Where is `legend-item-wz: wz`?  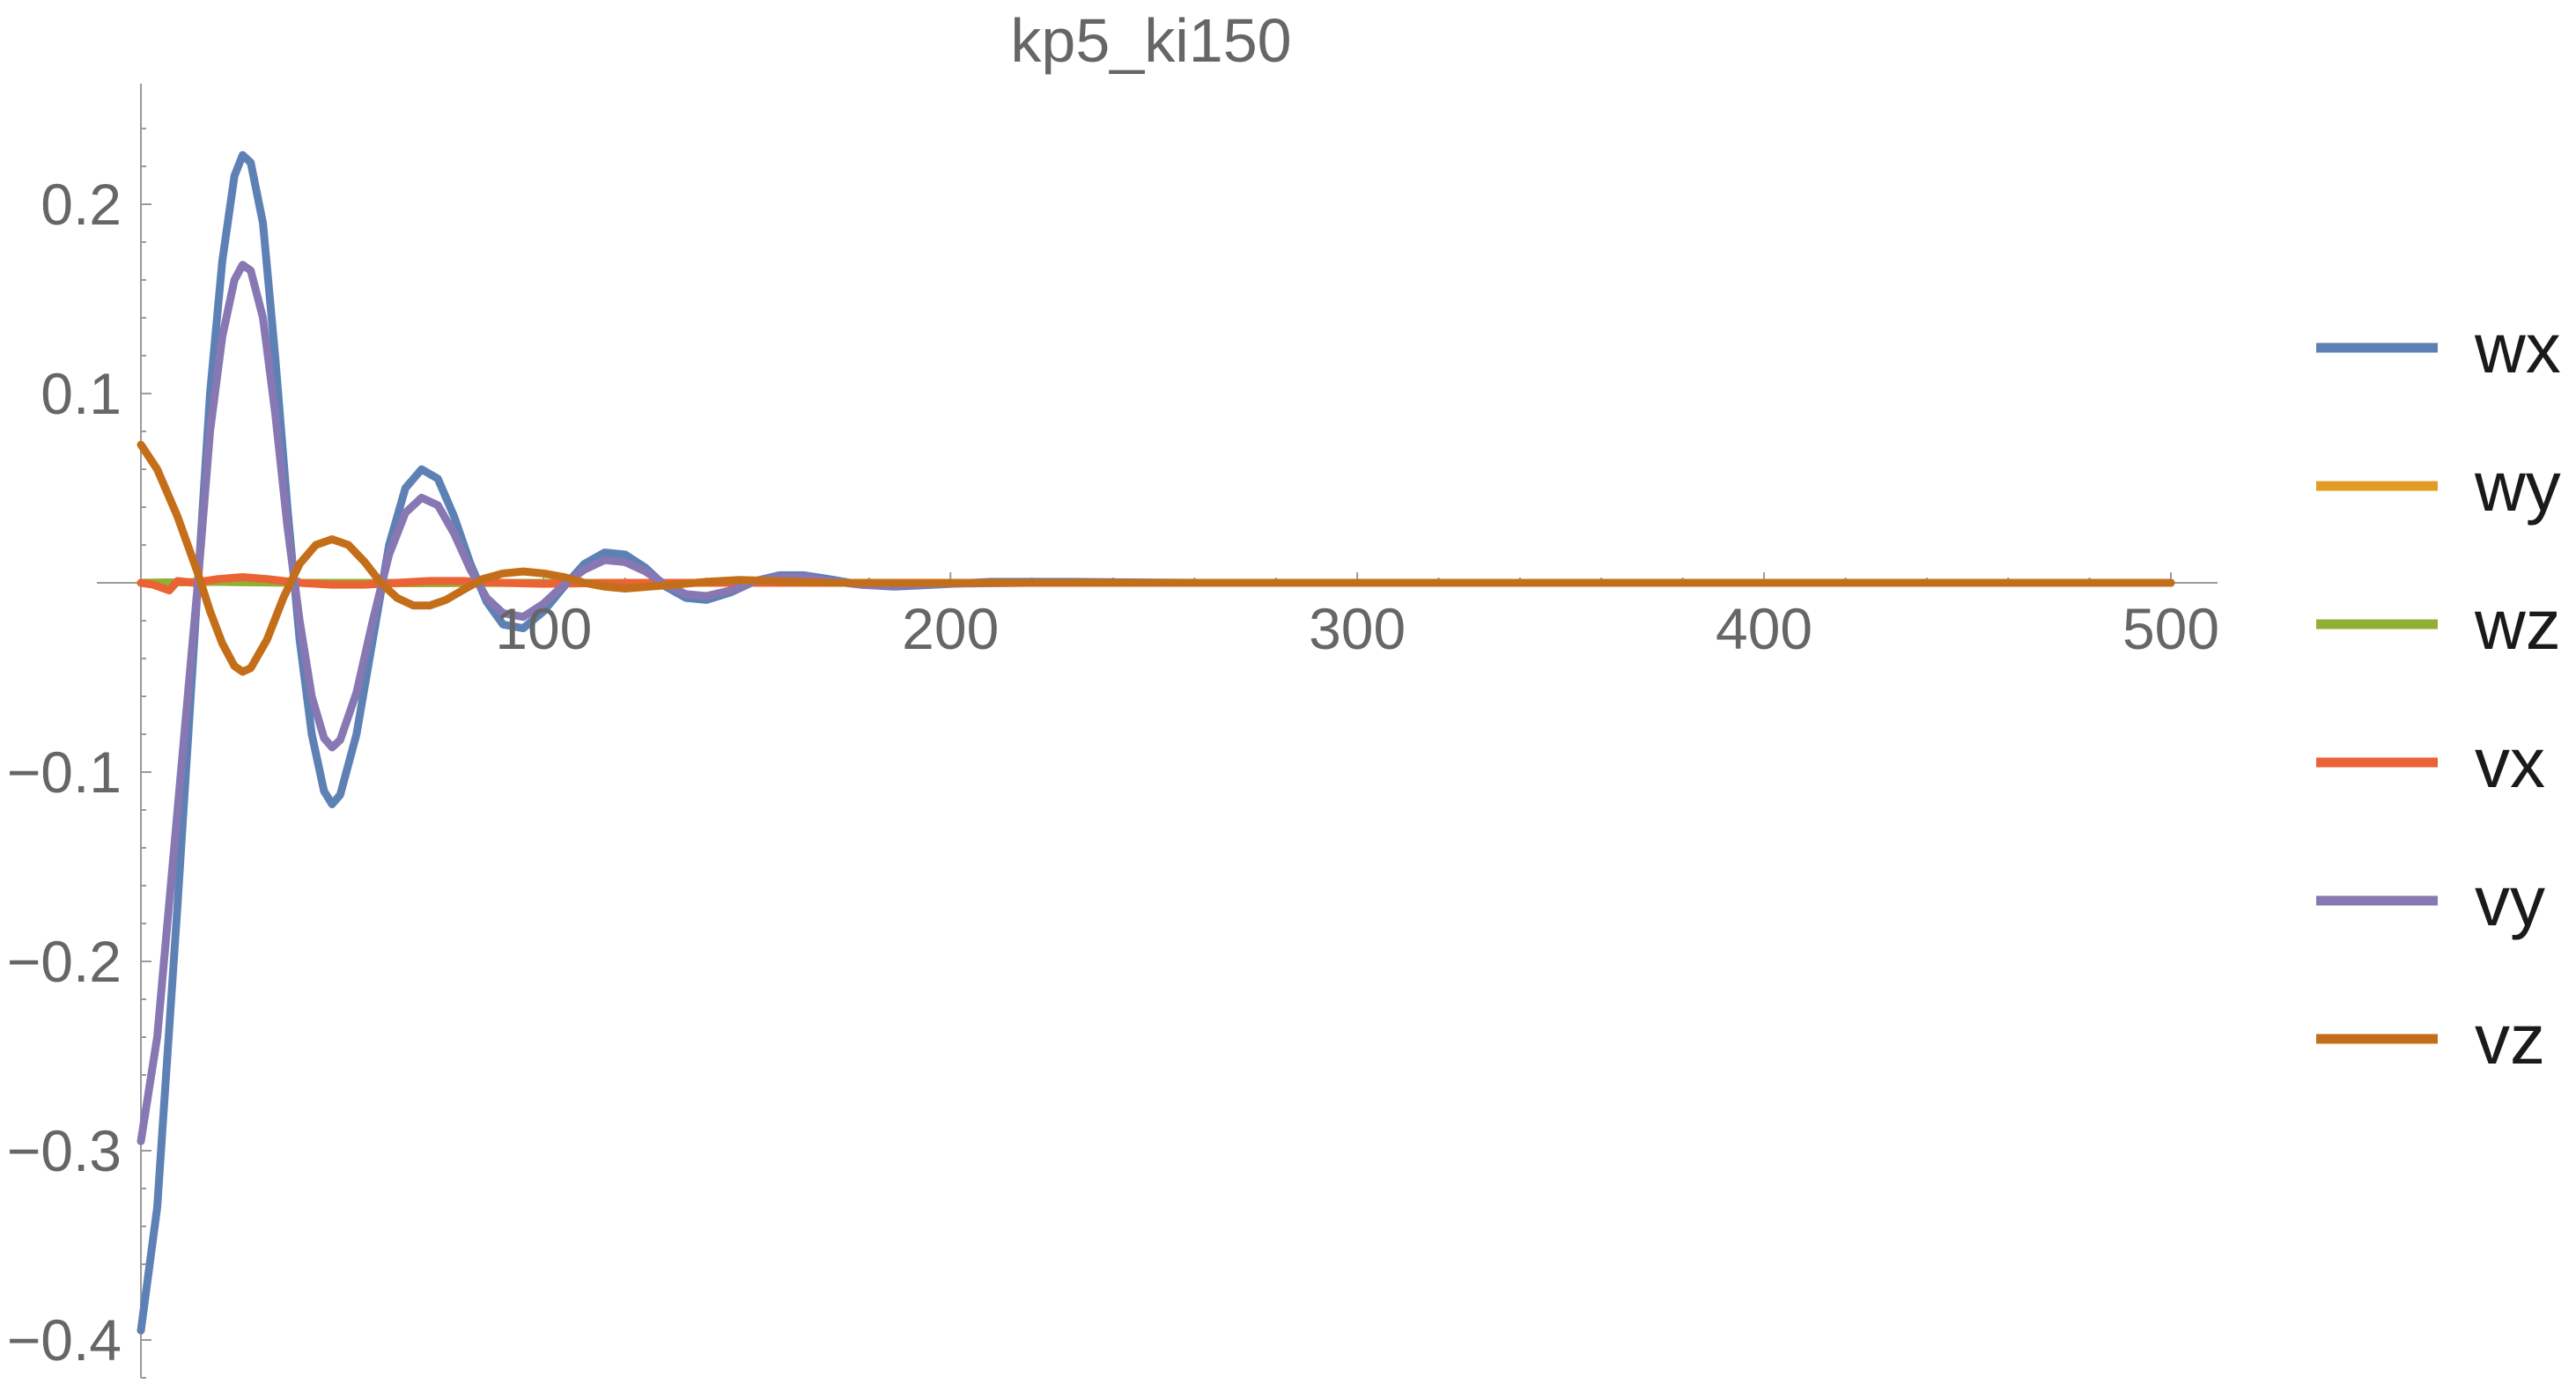 legend-item-wz: wz is located at coordinates (2438, 624).